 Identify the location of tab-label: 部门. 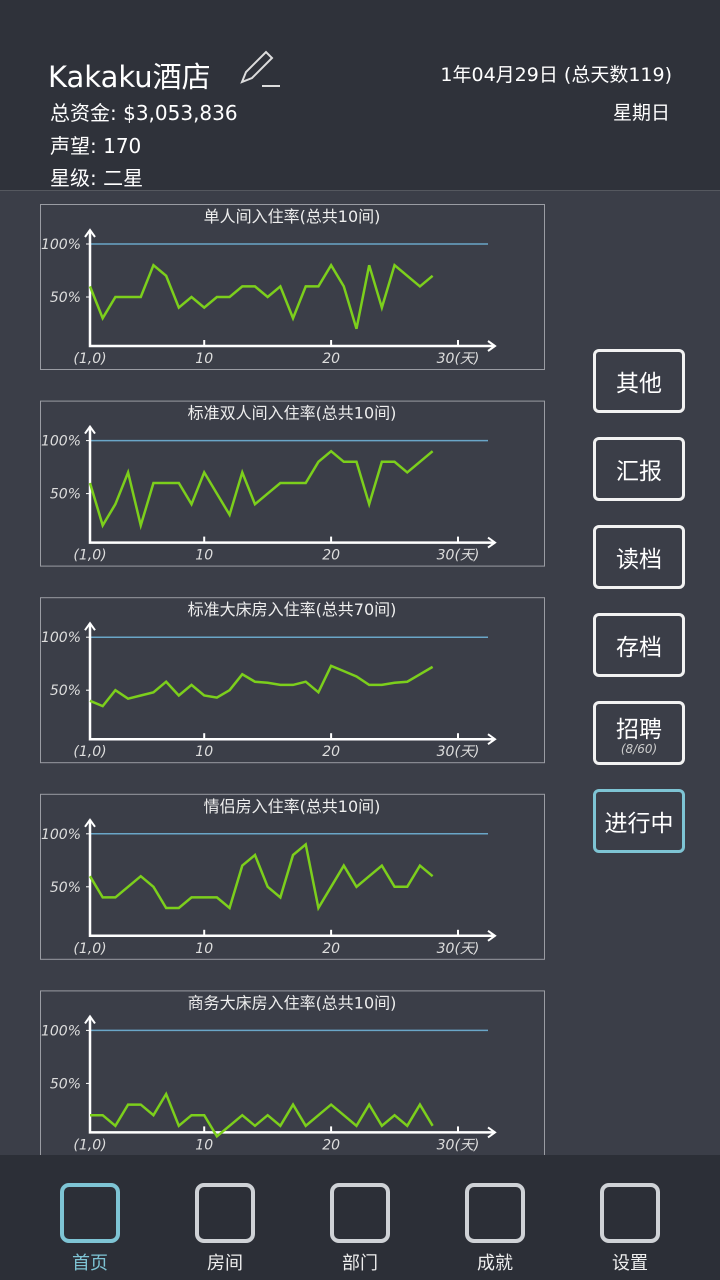
(360, 1263).